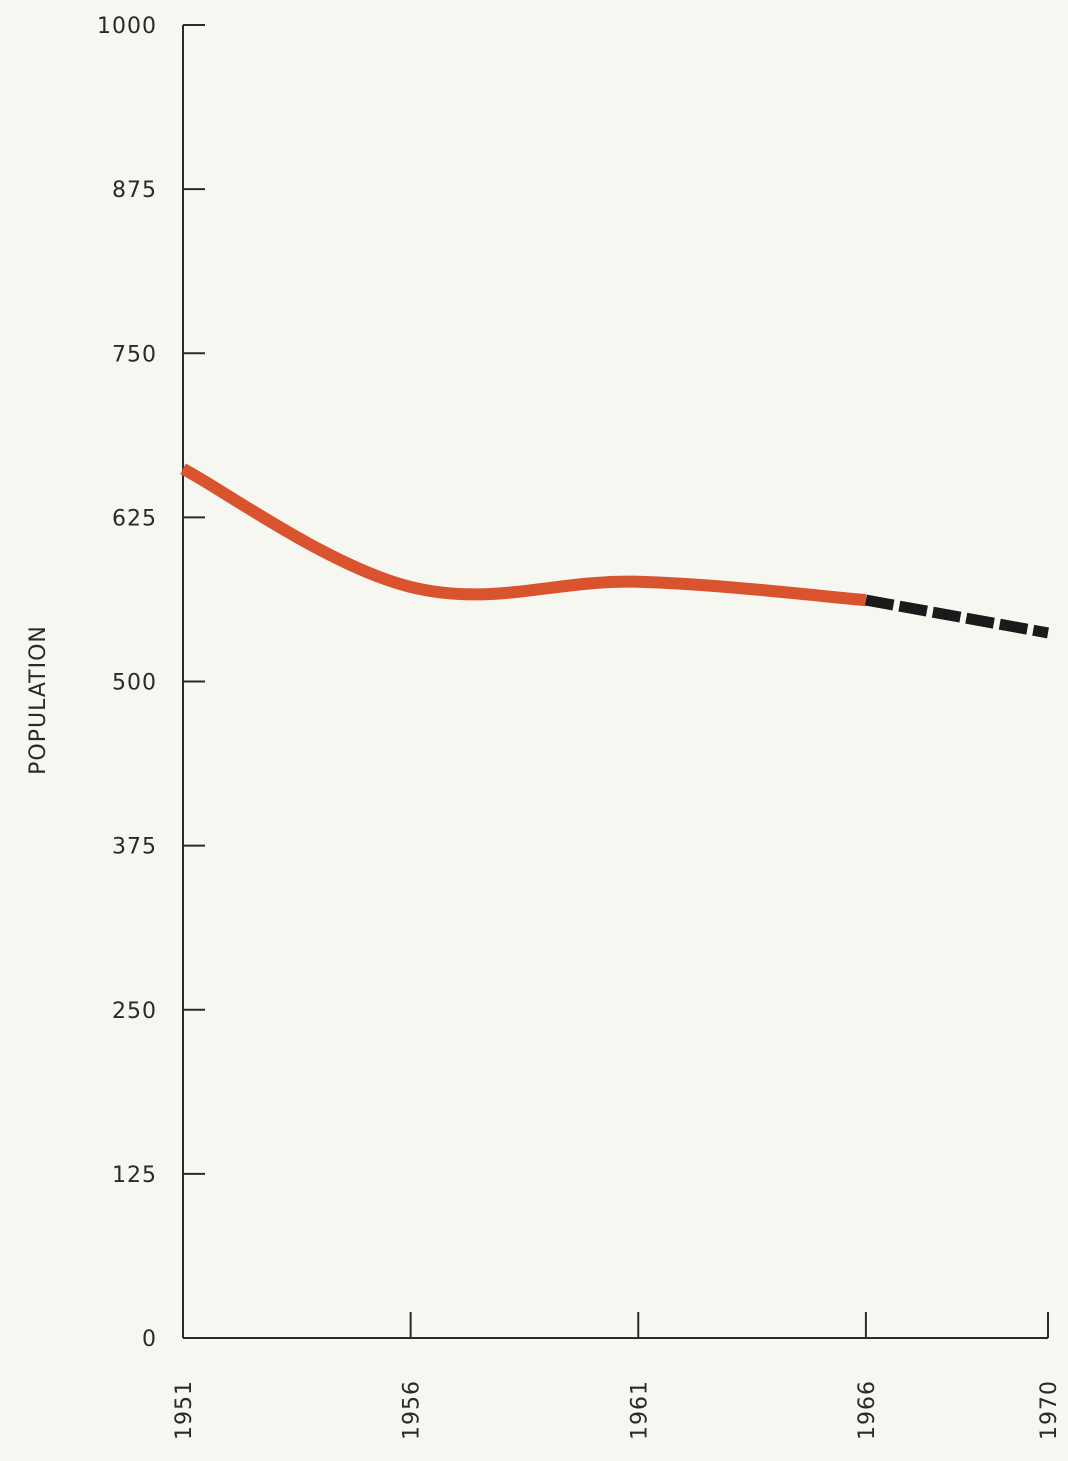  What do you see at coordinates (184, 1410) in the screenshot?
I see `x-tick-label: 1951` at bounding box center [184, 1410].